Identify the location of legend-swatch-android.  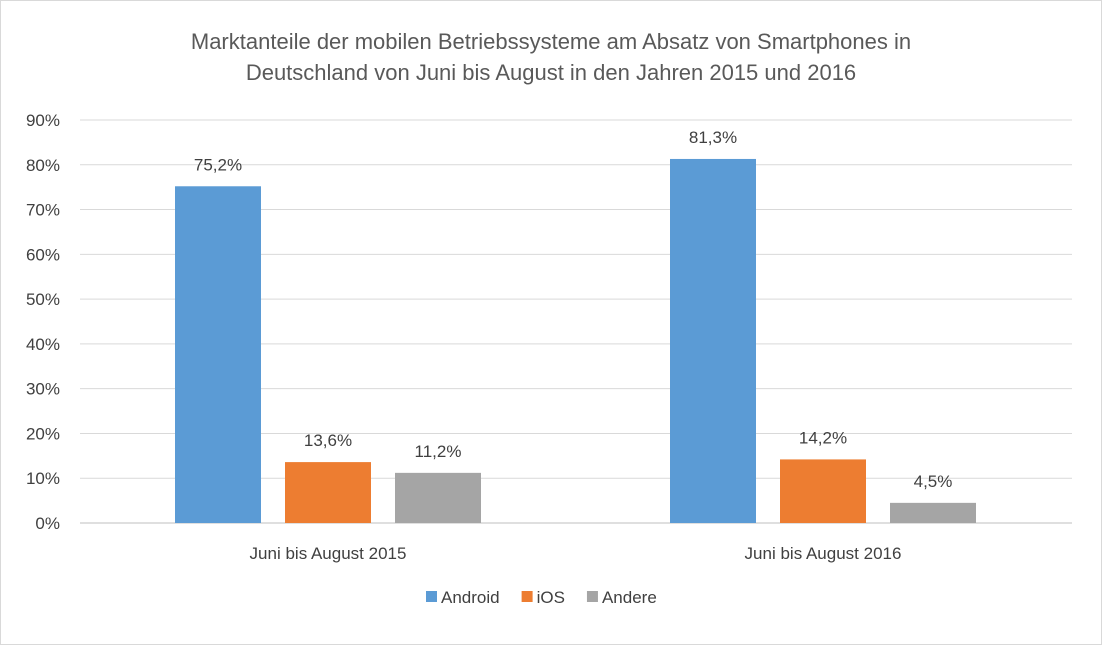
(431, 596).